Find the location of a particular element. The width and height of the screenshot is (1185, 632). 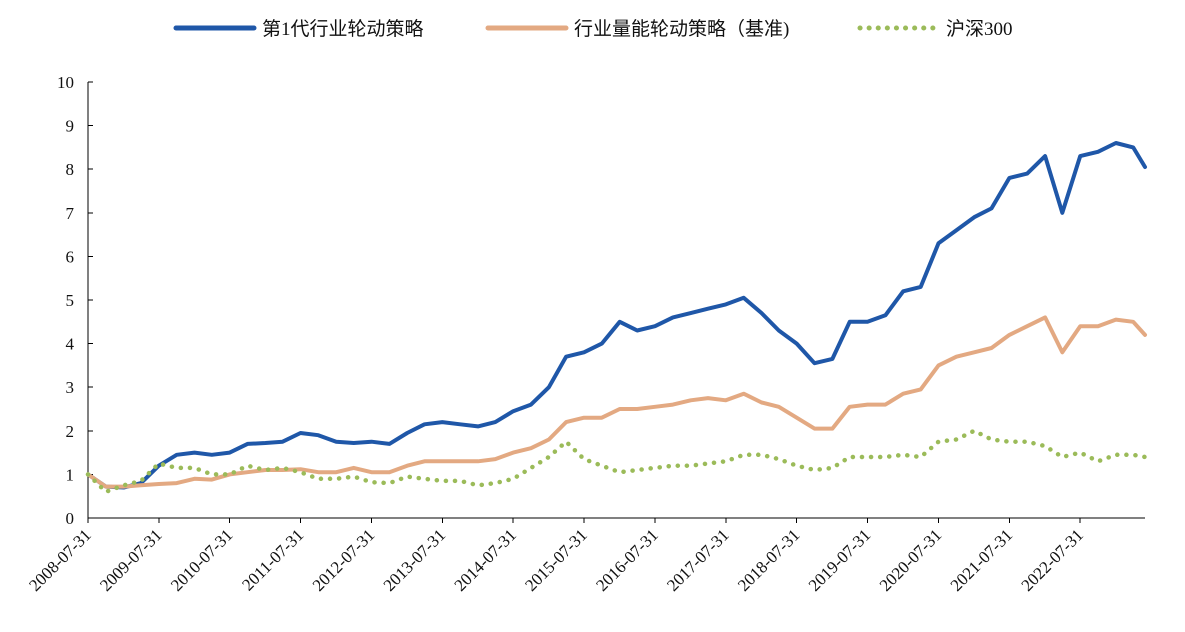

y-tick-label: 2 is located at coordinates (70, 431).